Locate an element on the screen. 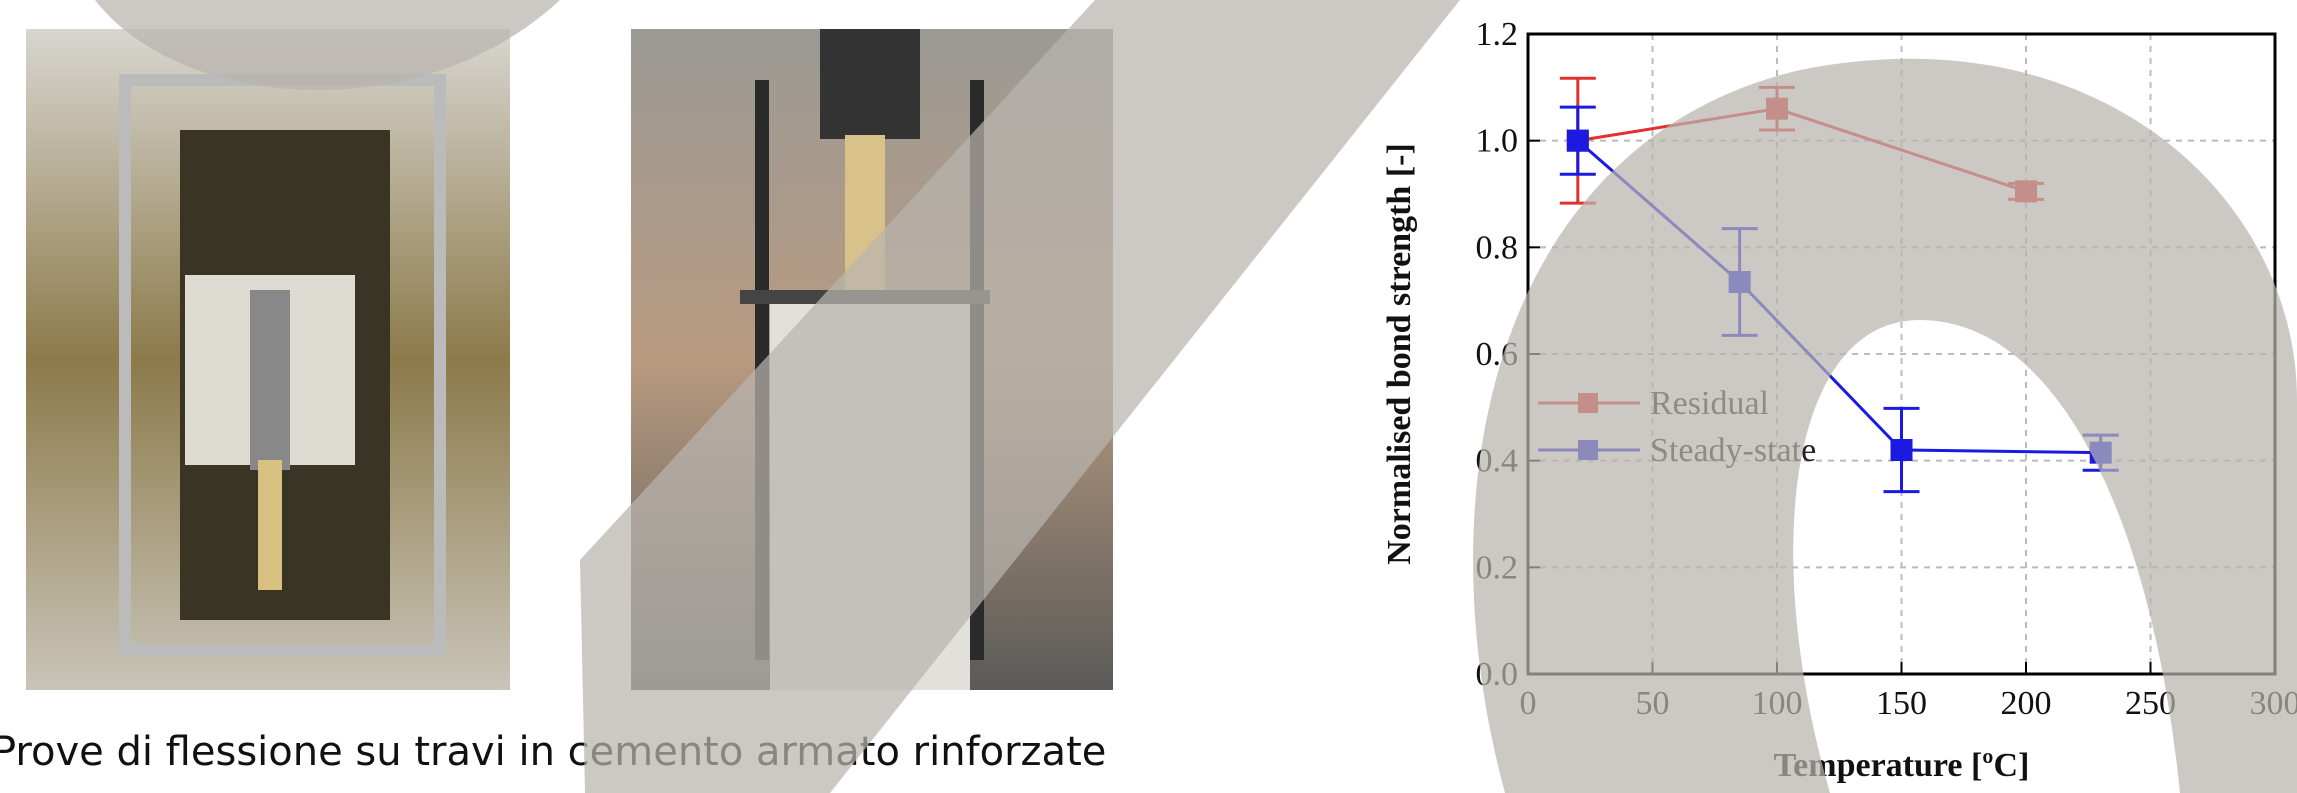 This screenshot has height=793, width=2297. x-tick-label: 200 is located at coordinates (2026, 703).